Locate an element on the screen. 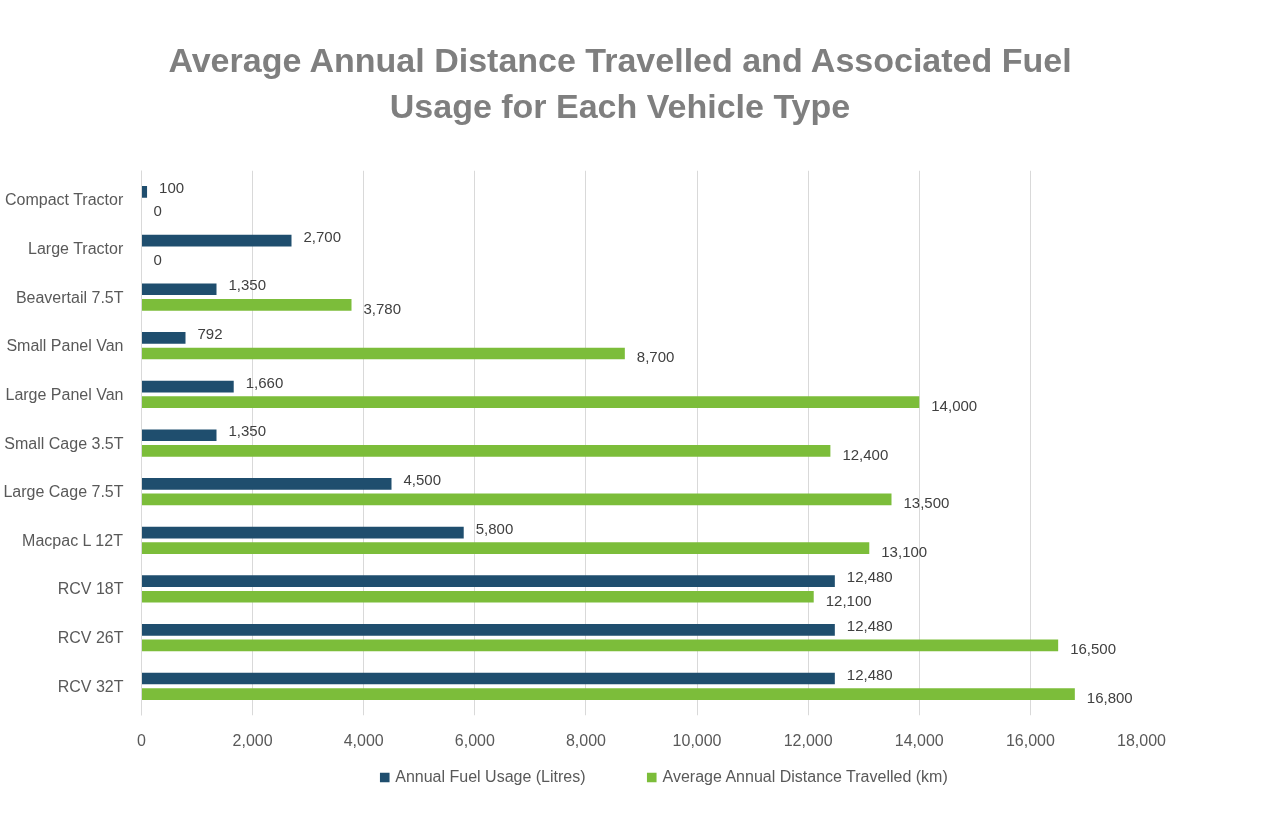 The height and width of the screenshot is (828, 1271). data-label: 12,400 is located at coordinates (865, 454).